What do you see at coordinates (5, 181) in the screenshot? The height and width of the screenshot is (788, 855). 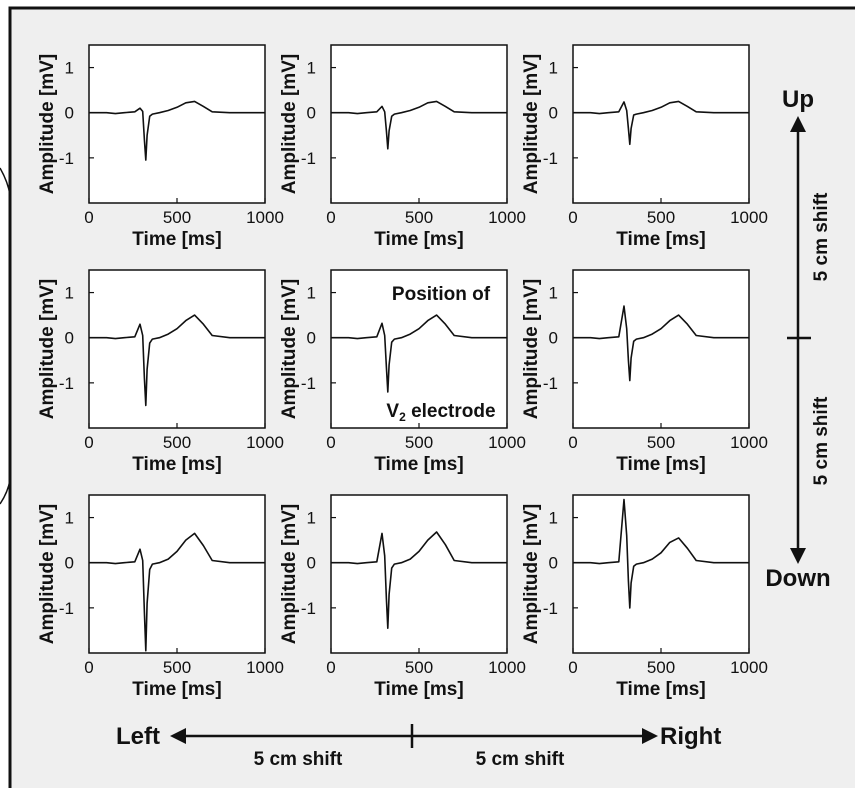 I see `left-bracket-upper` at bounding box center [5, 181].